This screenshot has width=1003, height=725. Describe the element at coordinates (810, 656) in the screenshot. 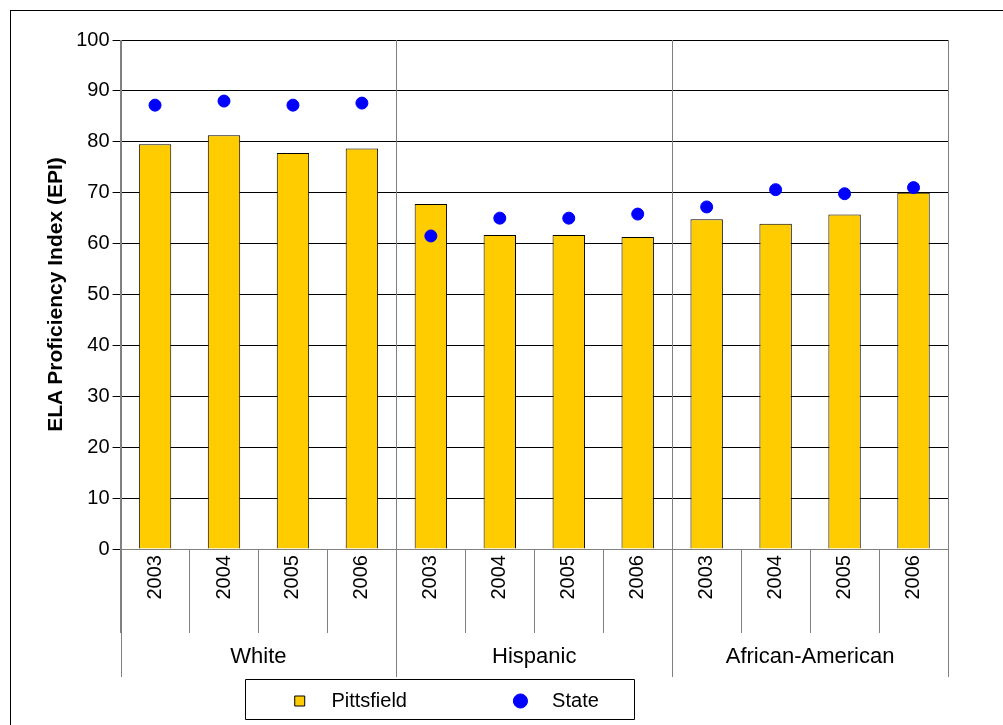

I see `text: African-American` at that location.